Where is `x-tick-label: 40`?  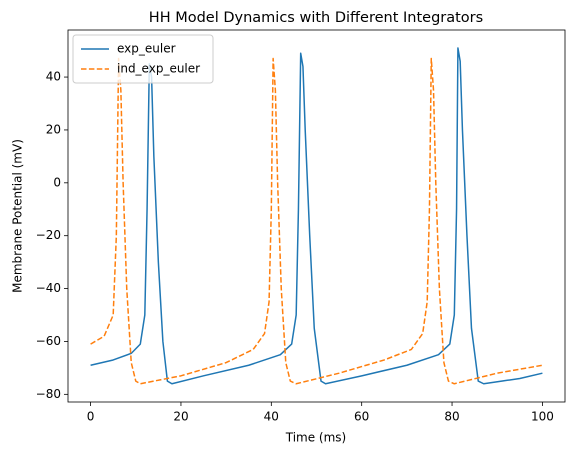
x-tick-label: 40 is located at coordinates (271, 417).